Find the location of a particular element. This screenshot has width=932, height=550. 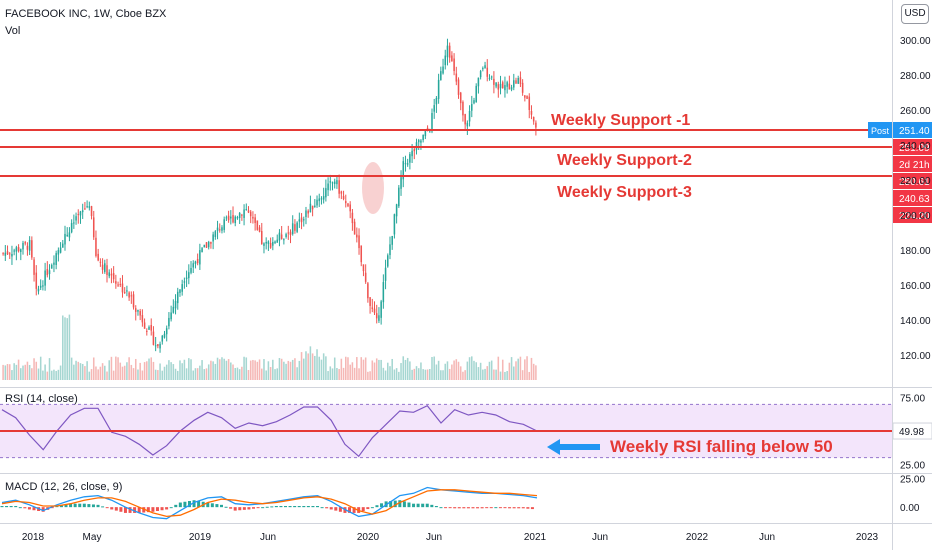

svg-text: 224.20 is located at coordinates (914, 216).